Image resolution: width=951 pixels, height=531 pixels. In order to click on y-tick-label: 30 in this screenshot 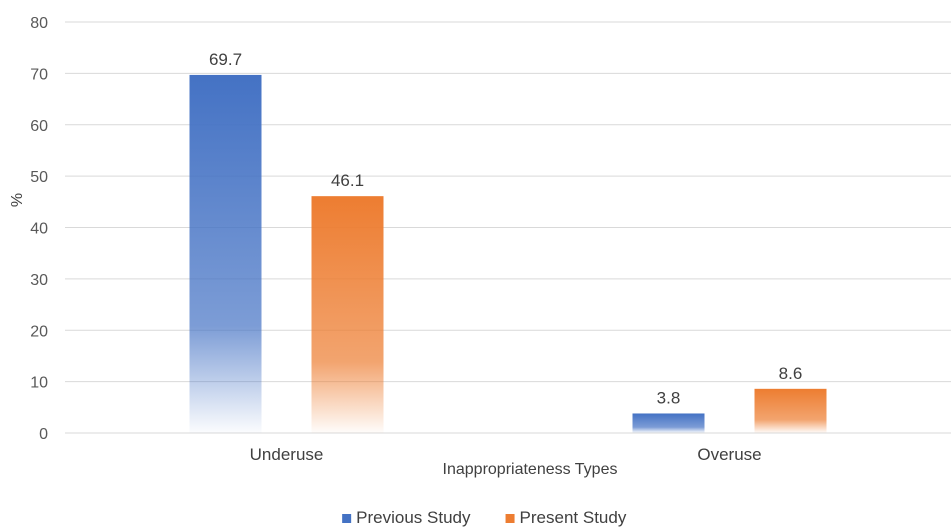, I will do `click(39, 280)`.